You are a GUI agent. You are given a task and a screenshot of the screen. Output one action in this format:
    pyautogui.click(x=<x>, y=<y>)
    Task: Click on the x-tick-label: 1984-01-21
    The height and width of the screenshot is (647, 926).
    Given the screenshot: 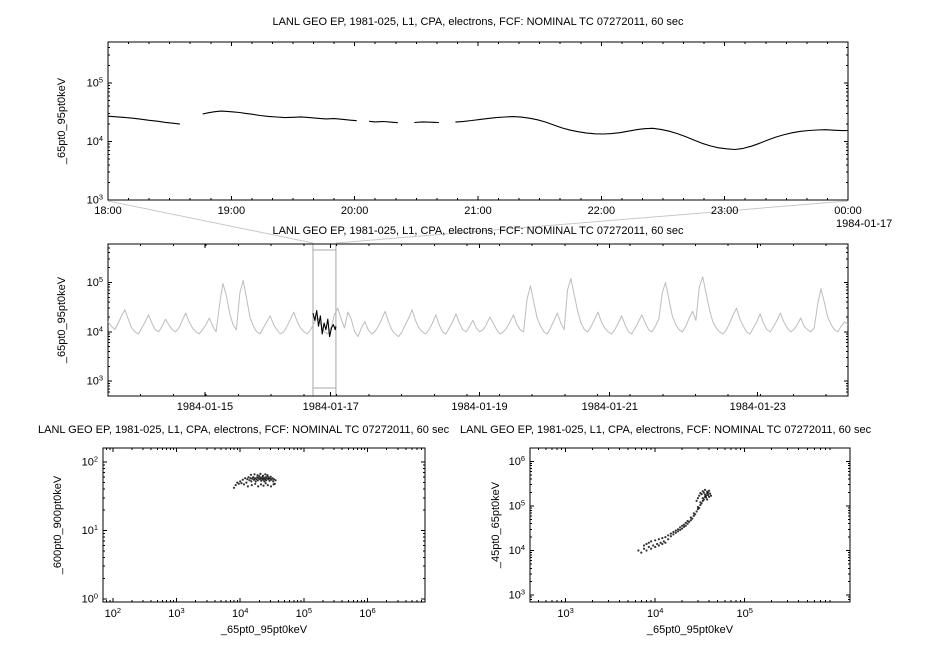 What is the action you would take?
    pyautogui.click(x=610, y=407)
    